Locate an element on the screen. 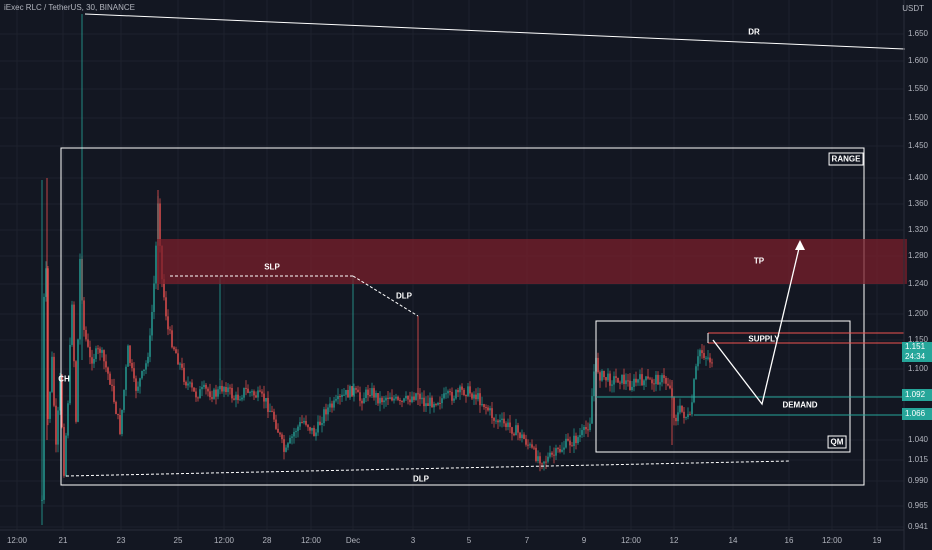  demand-label: DEMAND is located at coordinates (800, 405).